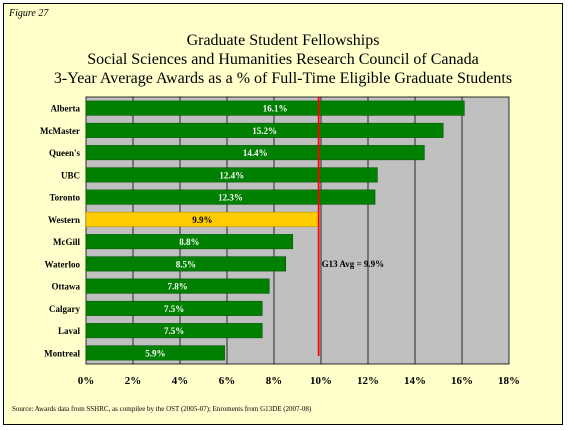 This screenshot has height=430, width=568. I want to click on data-label-7: 8.5%, so click(186, 264).